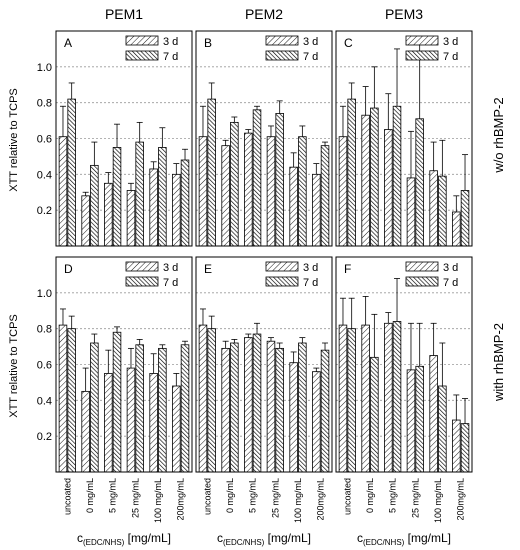  Describe the element at coordinates (14, 366) in the screenshot. I see `y-axis-label-bottom: XTT relative to TCPS` at that location.